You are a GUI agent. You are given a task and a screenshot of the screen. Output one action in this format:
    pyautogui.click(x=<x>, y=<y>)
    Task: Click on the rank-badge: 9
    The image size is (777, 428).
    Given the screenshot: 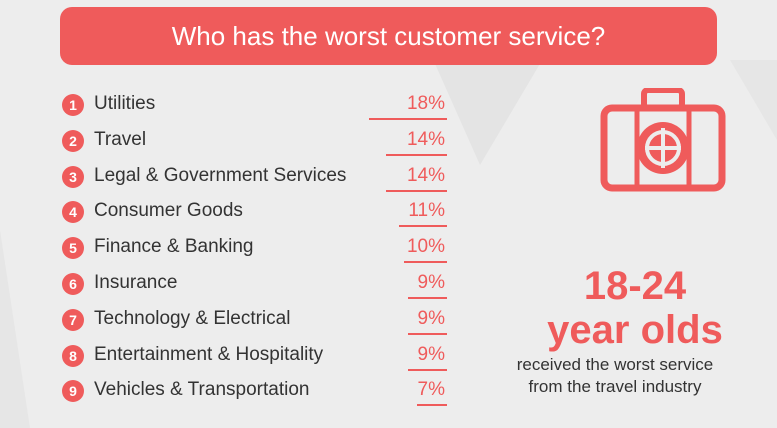 What is the action you would take?
    pyautogui.click(x=73, y=391)
    